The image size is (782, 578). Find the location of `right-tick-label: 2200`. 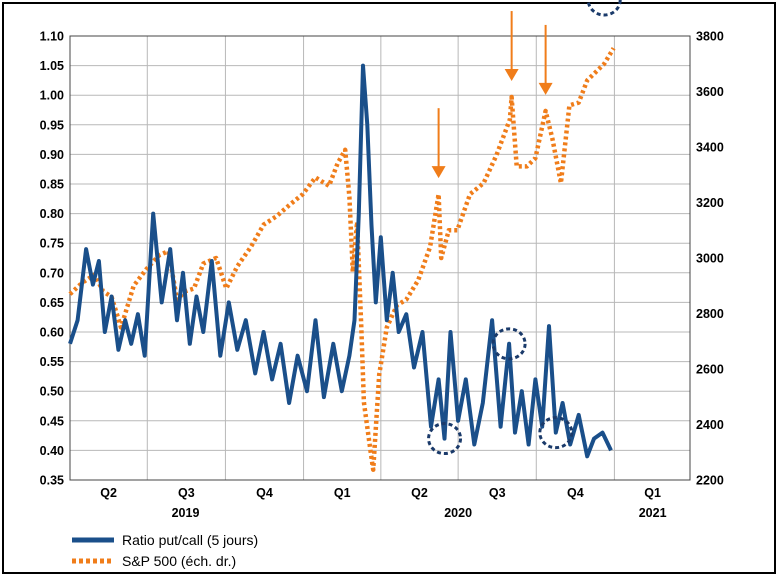

right-tick-label: 2200 is located at coordinates (710, 481).